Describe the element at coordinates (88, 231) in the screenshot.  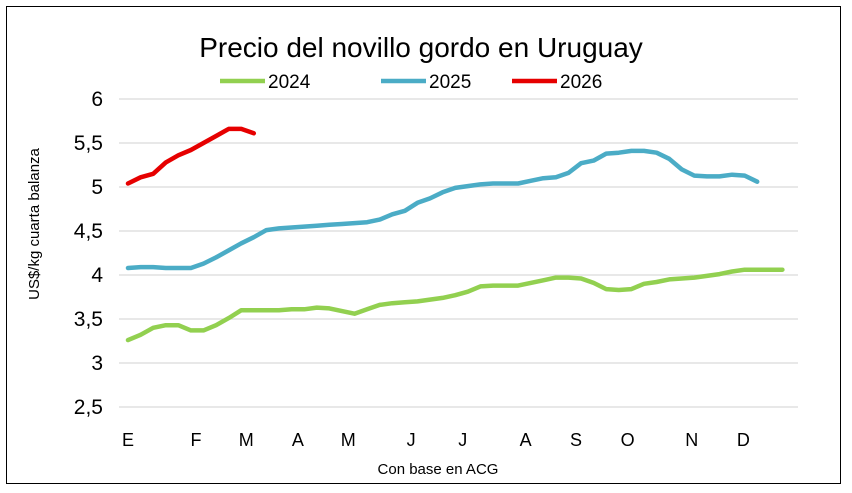
I see `y-tick-label: 4,5` at that location.